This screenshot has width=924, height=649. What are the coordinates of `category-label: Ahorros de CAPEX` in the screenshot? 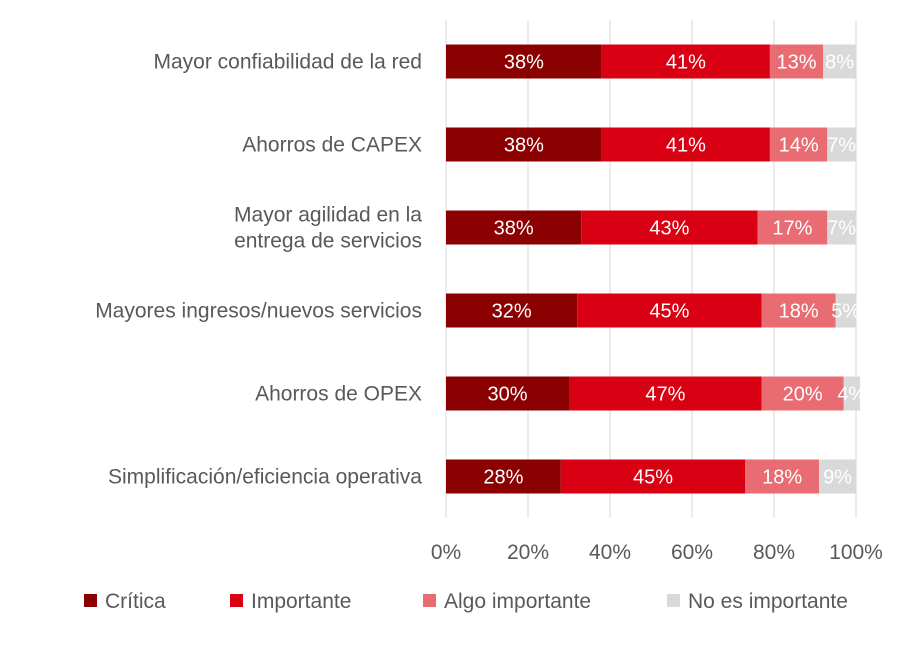 It's located at (332, 145).